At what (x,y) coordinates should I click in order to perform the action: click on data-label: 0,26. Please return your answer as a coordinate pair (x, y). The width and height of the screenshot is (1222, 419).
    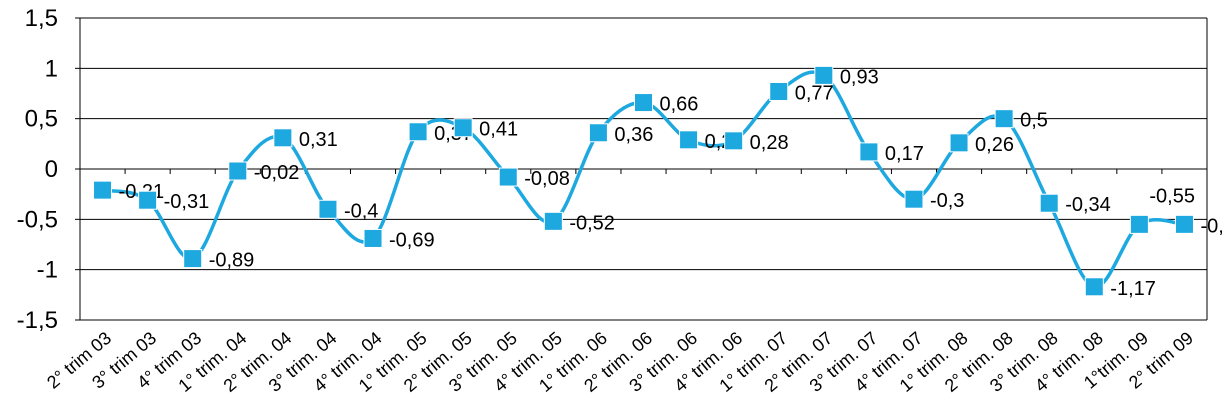
    Looking at the image, I should click on (994, 145).